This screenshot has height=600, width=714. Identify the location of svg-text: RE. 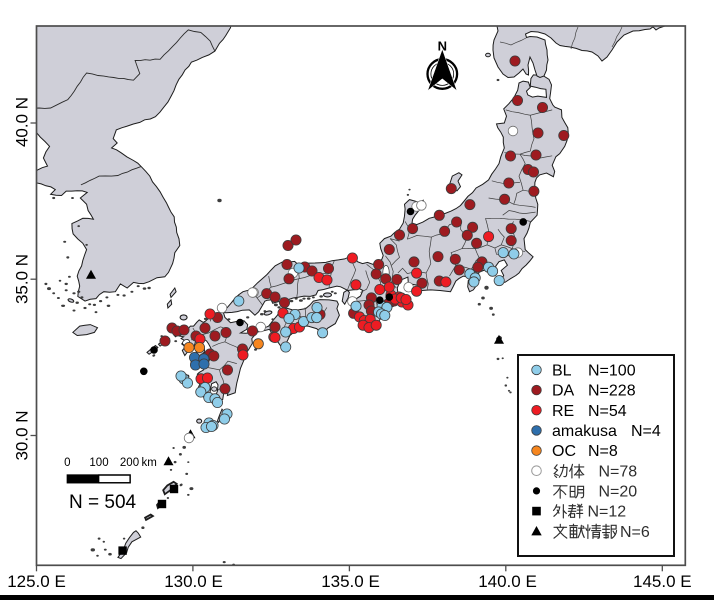
(563, 411).